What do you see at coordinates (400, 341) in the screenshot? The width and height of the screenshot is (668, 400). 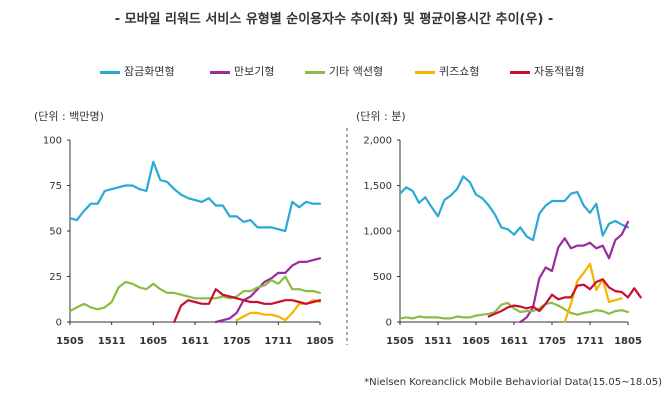 I see `x-tick-label-1-0: 1505` at bounding box center [400, 341].